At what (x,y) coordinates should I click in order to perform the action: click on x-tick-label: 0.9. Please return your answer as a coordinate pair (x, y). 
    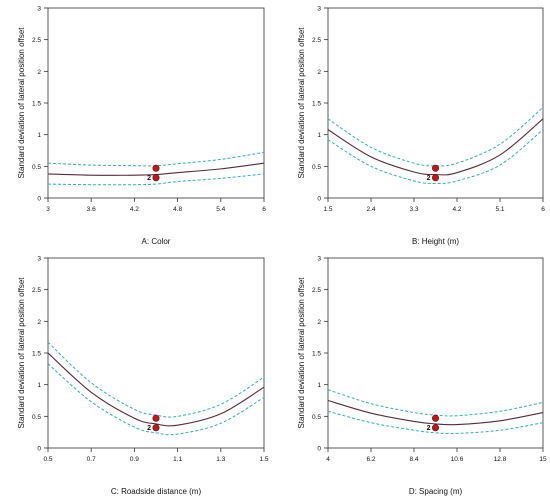
    Looking at the image, I should click on (134, 459).